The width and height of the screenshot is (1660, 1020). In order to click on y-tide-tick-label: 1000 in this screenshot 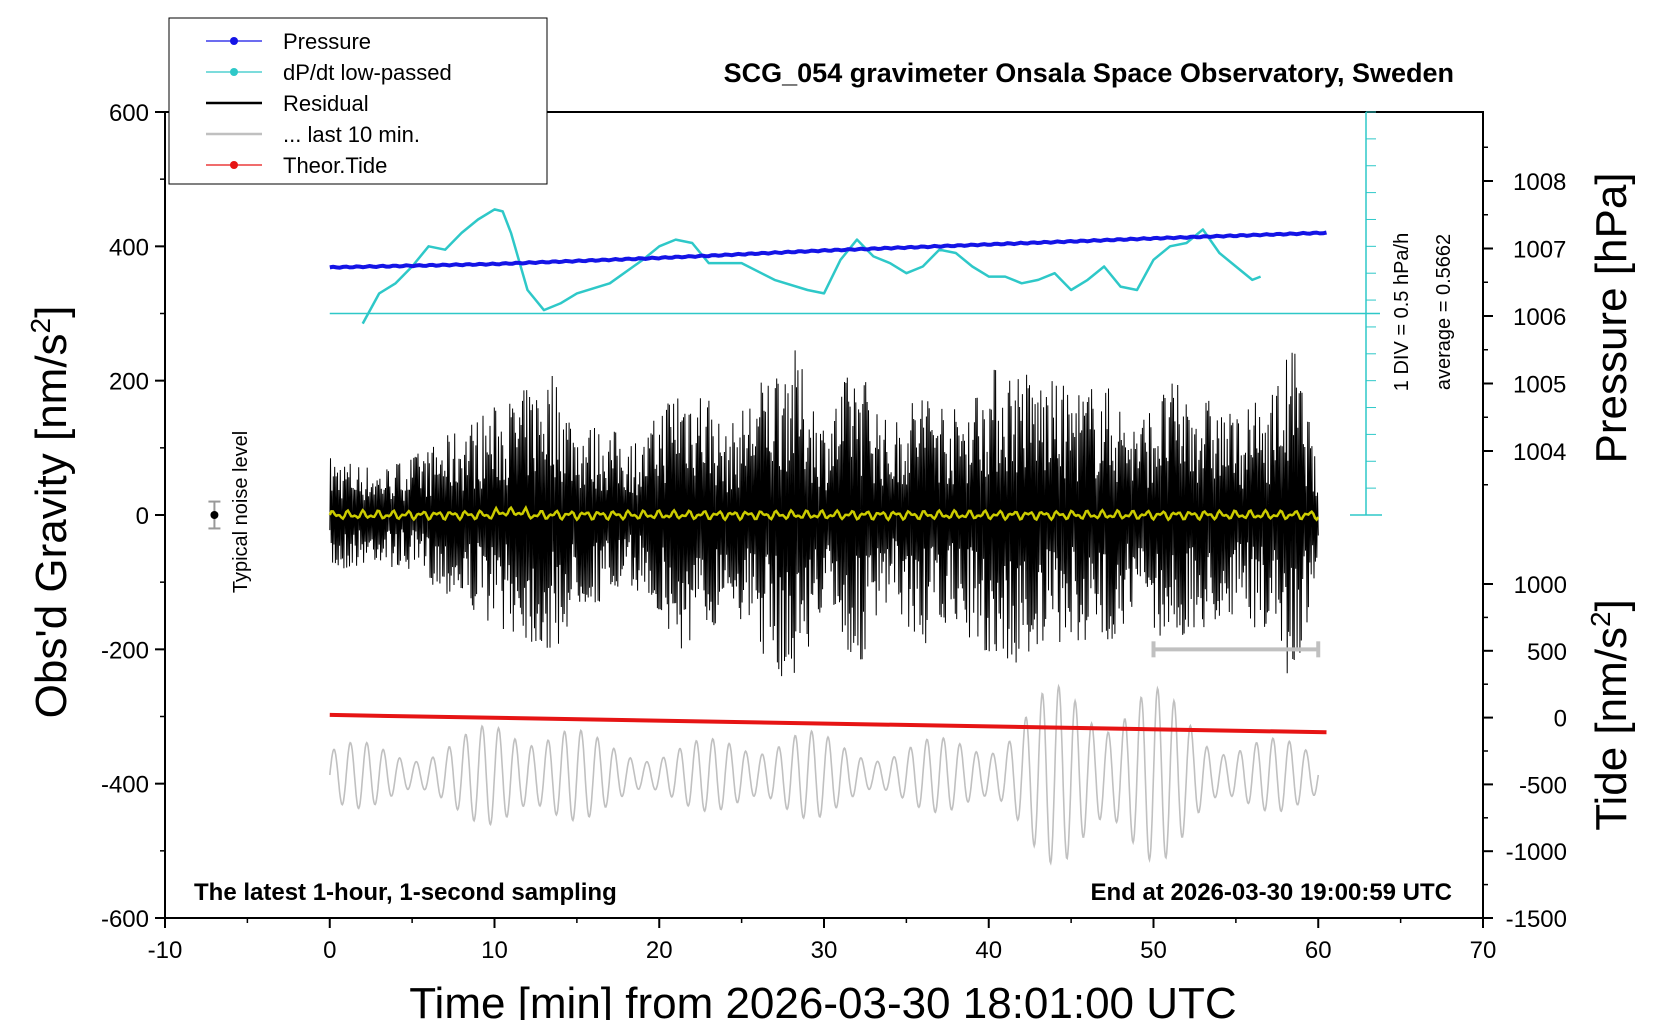, I will do `click(1540, 585)`.